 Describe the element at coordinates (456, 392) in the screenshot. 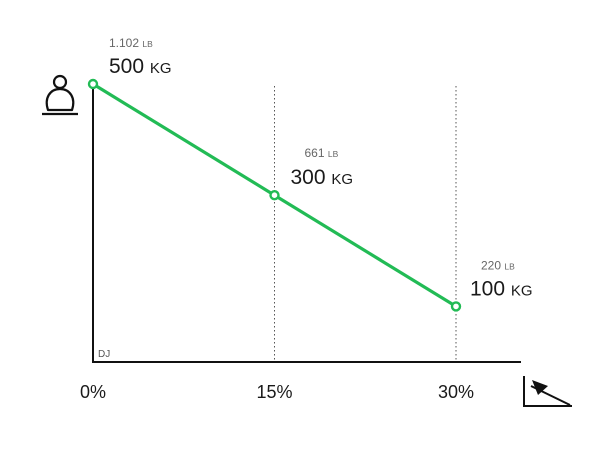

I see `x-tick-label: 30%` at that location.